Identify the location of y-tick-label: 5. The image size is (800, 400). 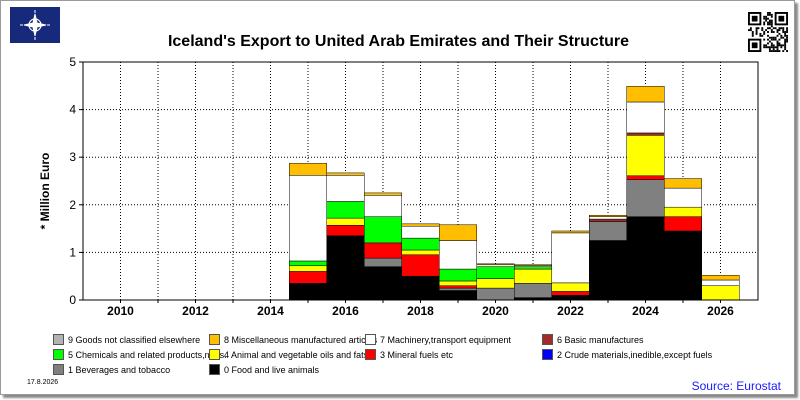
(72, 62).